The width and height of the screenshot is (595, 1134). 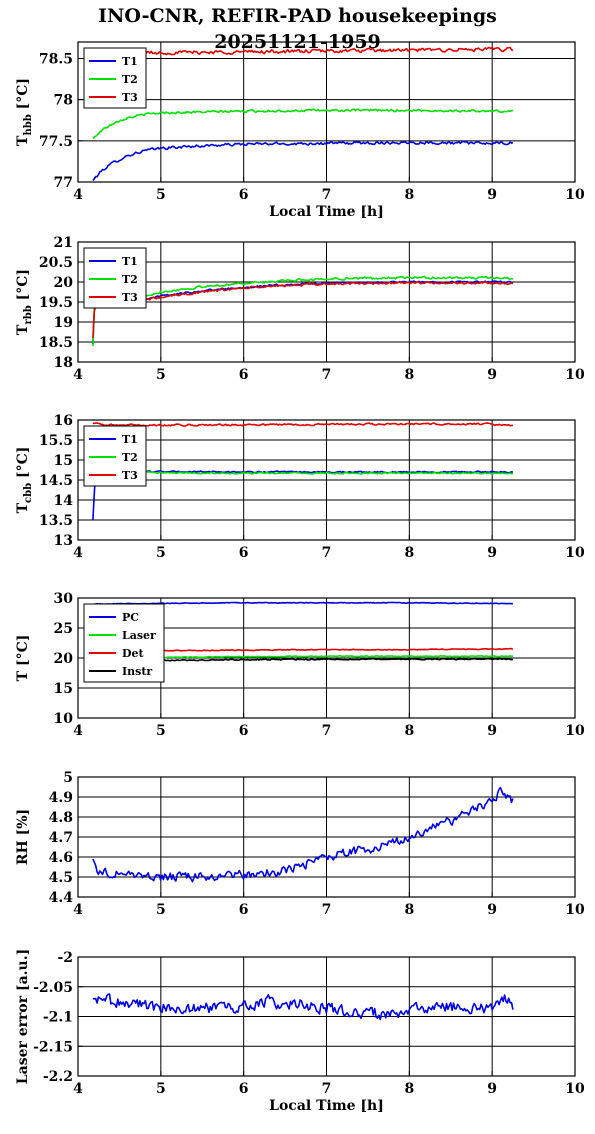 What do you see at coordinates (61, 818) in the screenshot?
I see `y-tick-label: 4.8` at bounding box center [61, 818].